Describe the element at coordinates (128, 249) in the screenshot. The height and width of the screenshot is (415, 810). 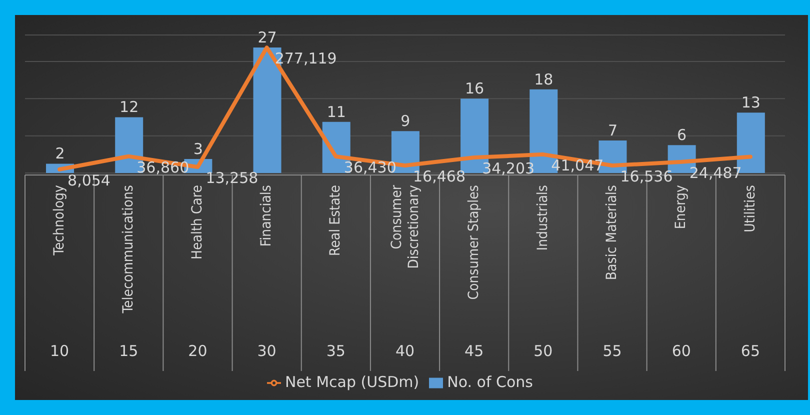
I see `x-tick-label: Telecommunications` at that location.